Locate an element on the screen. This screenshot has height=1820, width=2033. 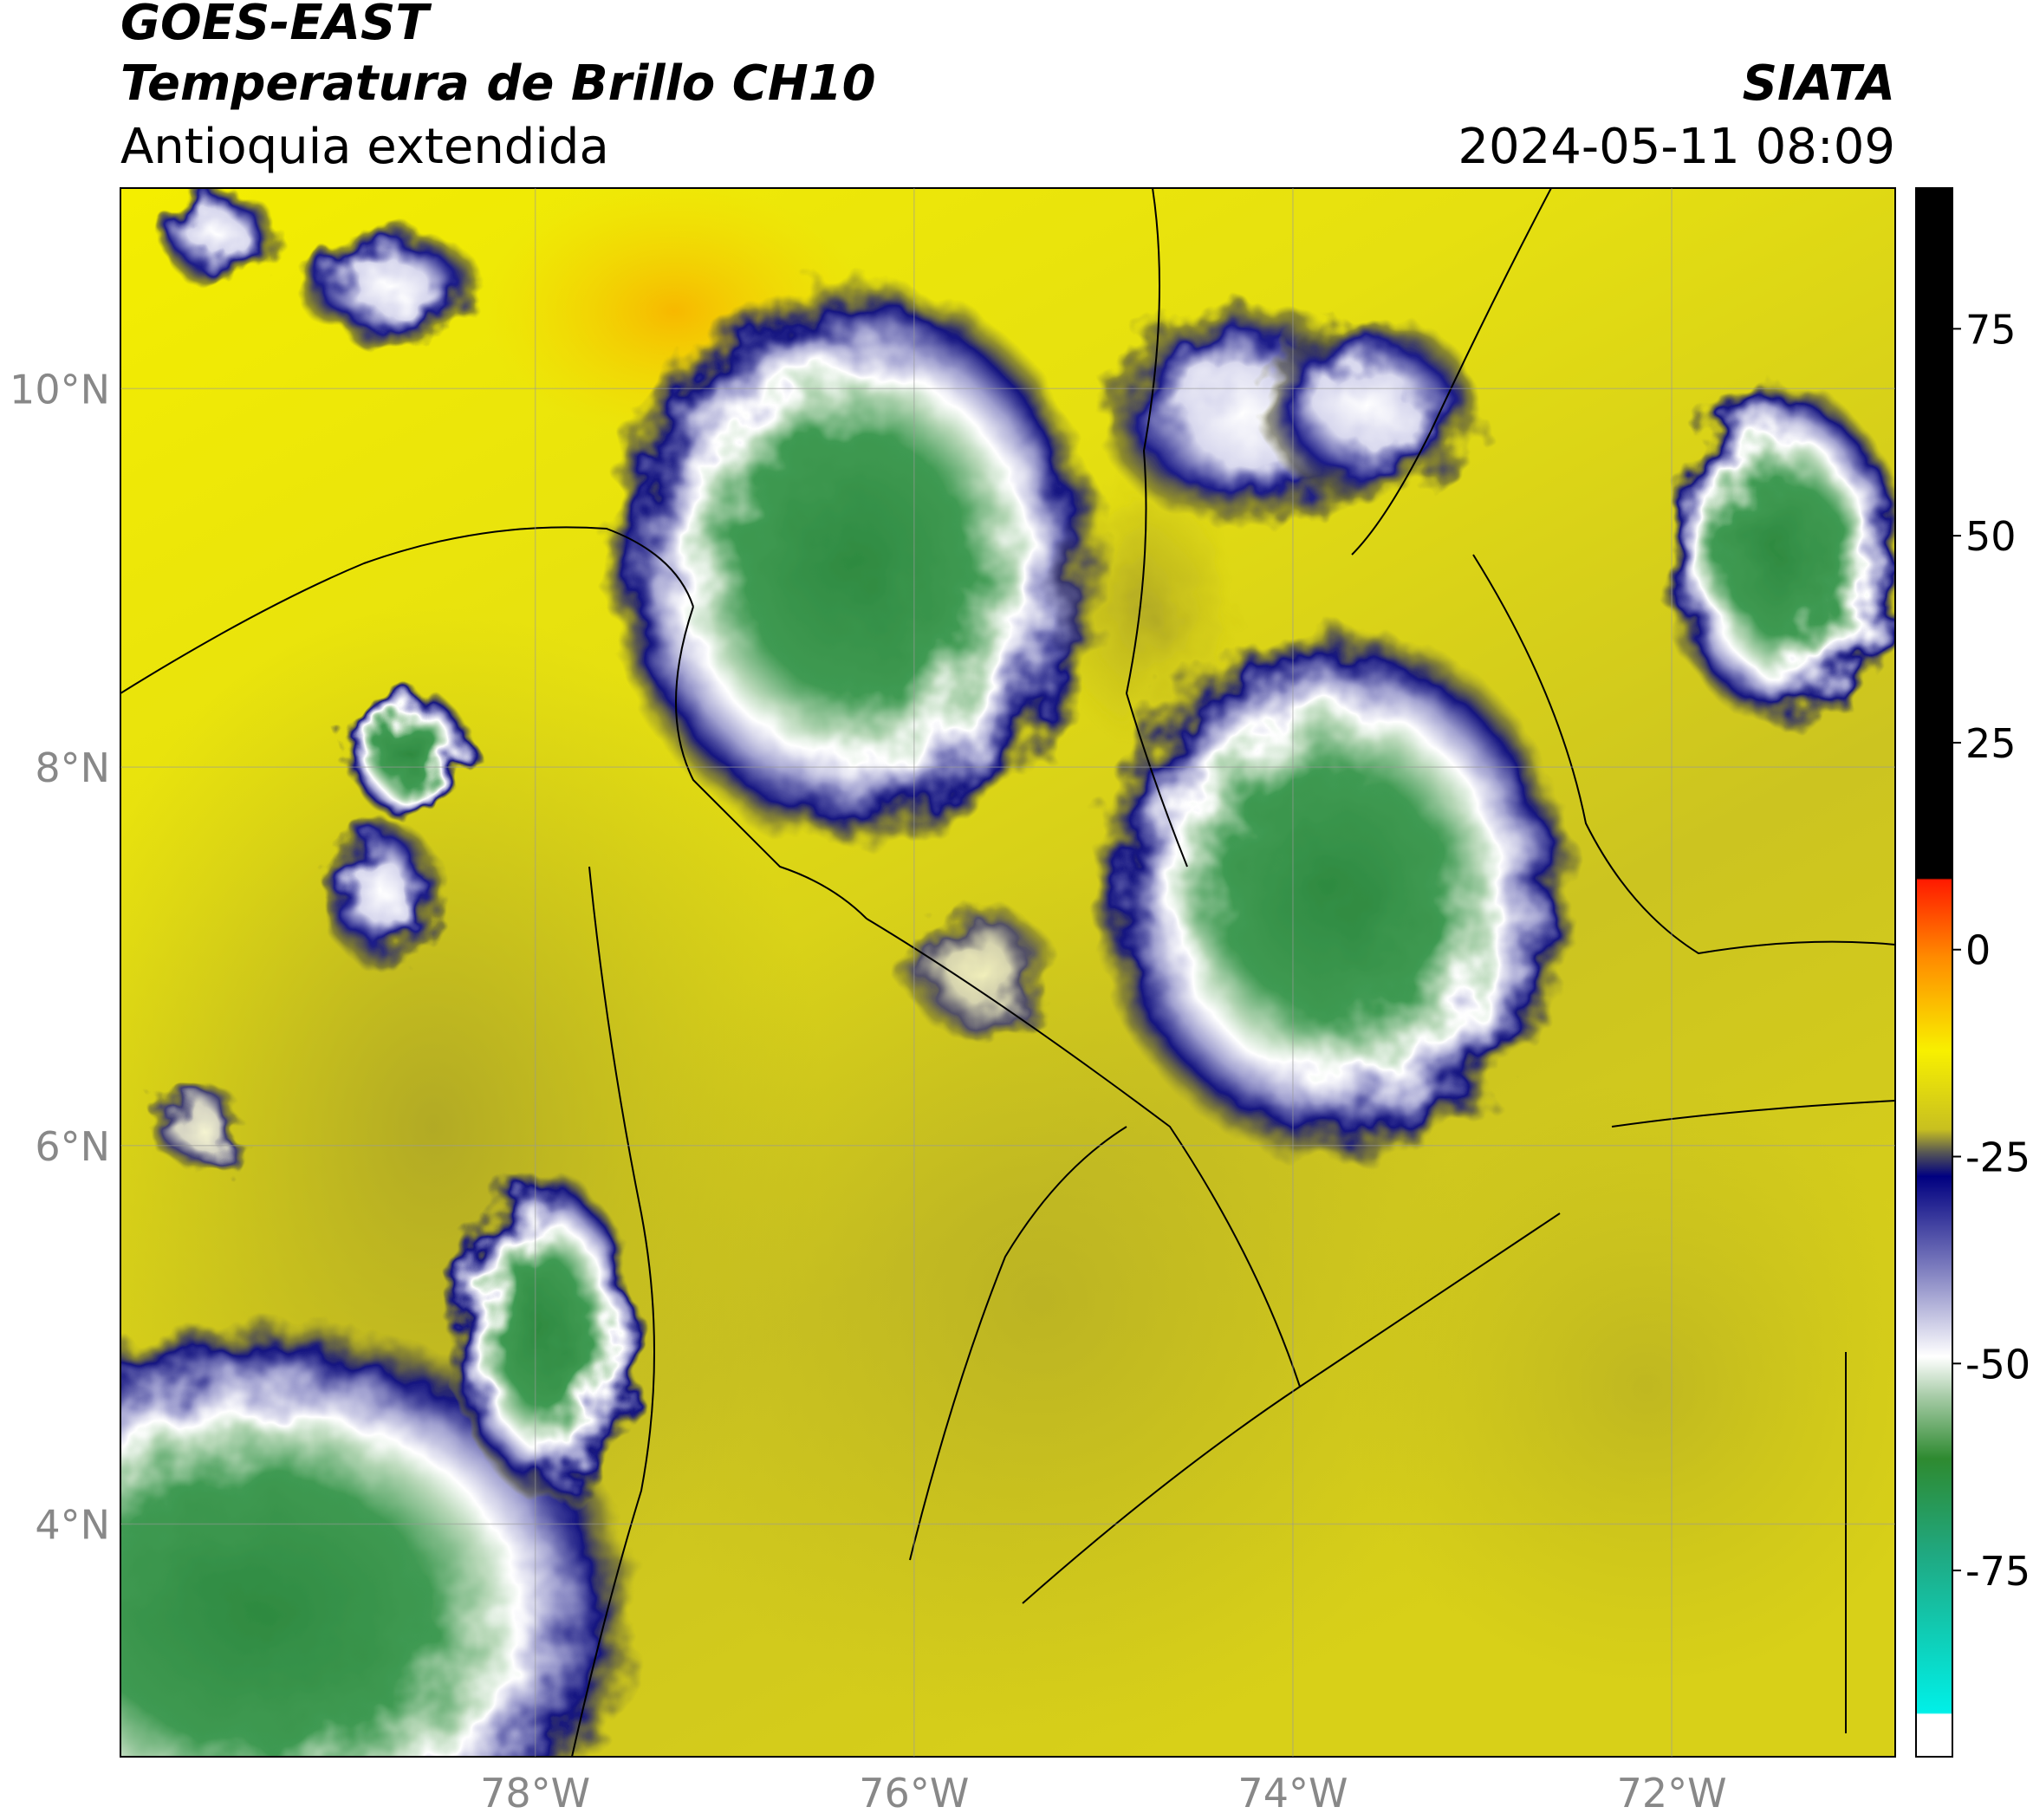
colorbar-tick-label: -75 is located at coordinates (1997, 1571).